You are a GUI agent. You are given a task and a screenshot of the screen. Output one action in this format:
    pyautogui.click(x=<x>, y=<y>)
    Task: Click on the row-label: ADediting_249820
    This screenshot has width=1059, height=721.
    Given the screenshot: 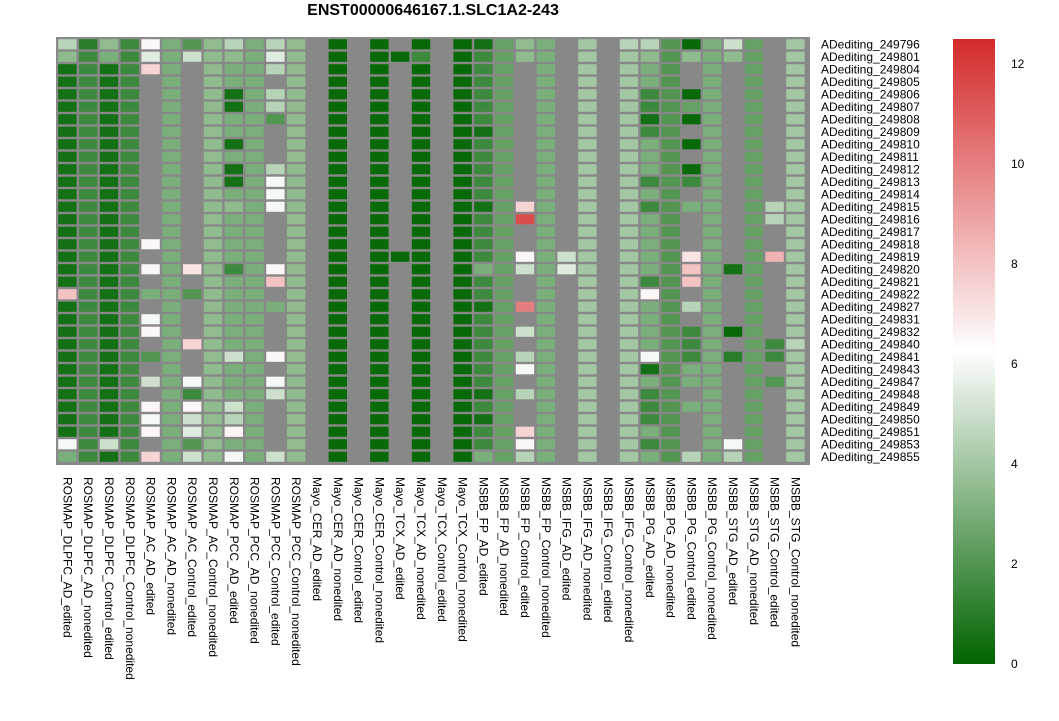 What is the action you would take?
    pyautogui.click(x=870, y=269)
    